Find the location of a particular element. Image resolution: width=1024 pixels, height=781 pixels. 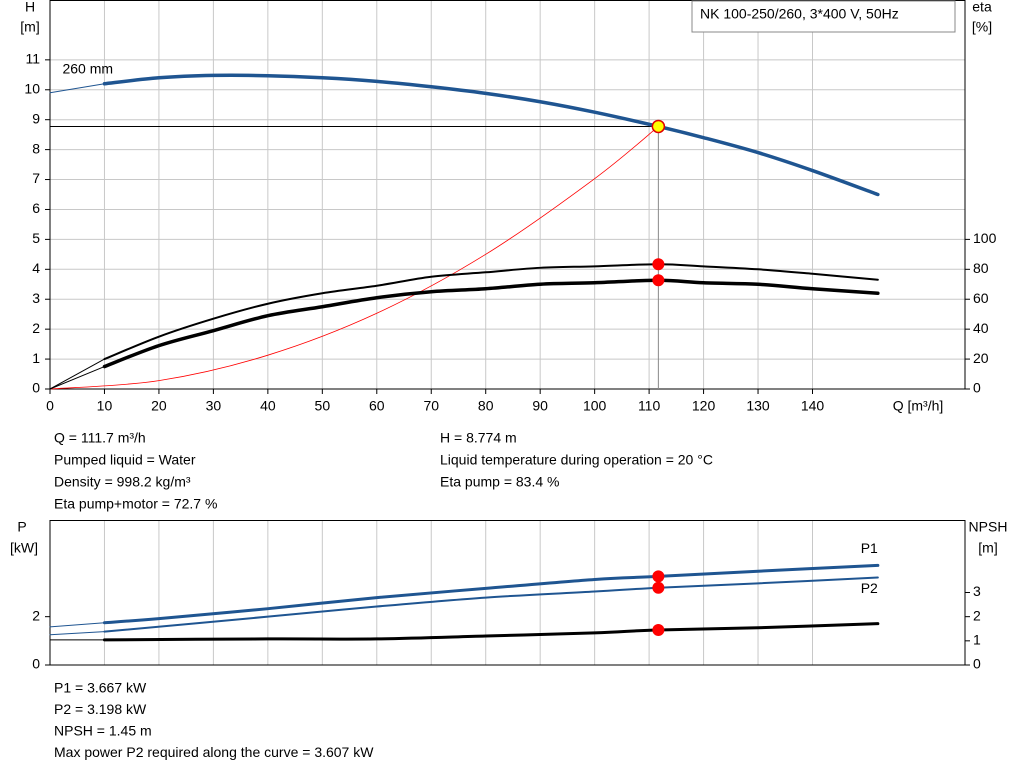

y2-tick-label: 100 is located at coordinates (985, 238).